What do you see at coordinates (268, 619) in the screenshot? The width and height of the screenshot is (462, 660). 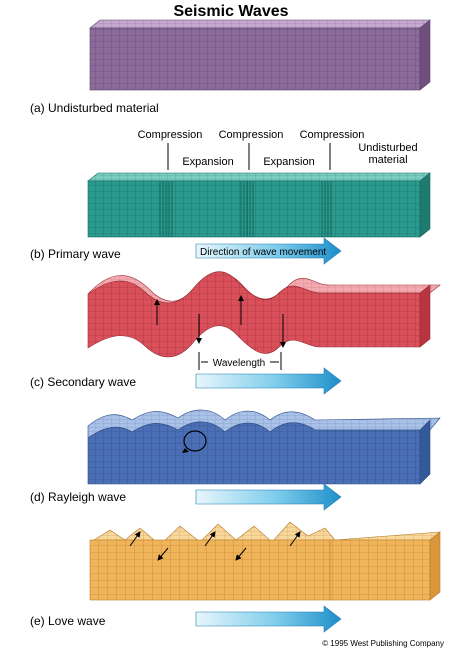 I see `direction-arrow-love` at bounding box center [268, 619].